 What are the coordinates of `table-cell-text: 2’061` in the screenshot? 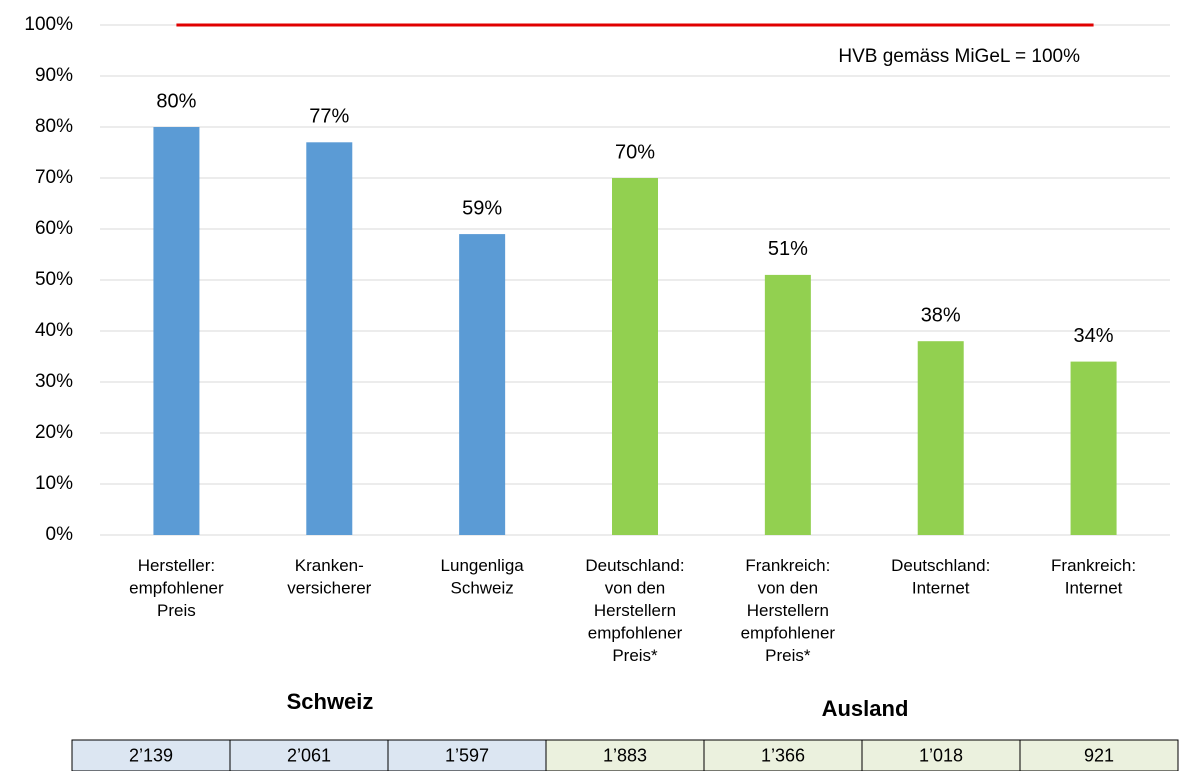 It's located at (309, 755).